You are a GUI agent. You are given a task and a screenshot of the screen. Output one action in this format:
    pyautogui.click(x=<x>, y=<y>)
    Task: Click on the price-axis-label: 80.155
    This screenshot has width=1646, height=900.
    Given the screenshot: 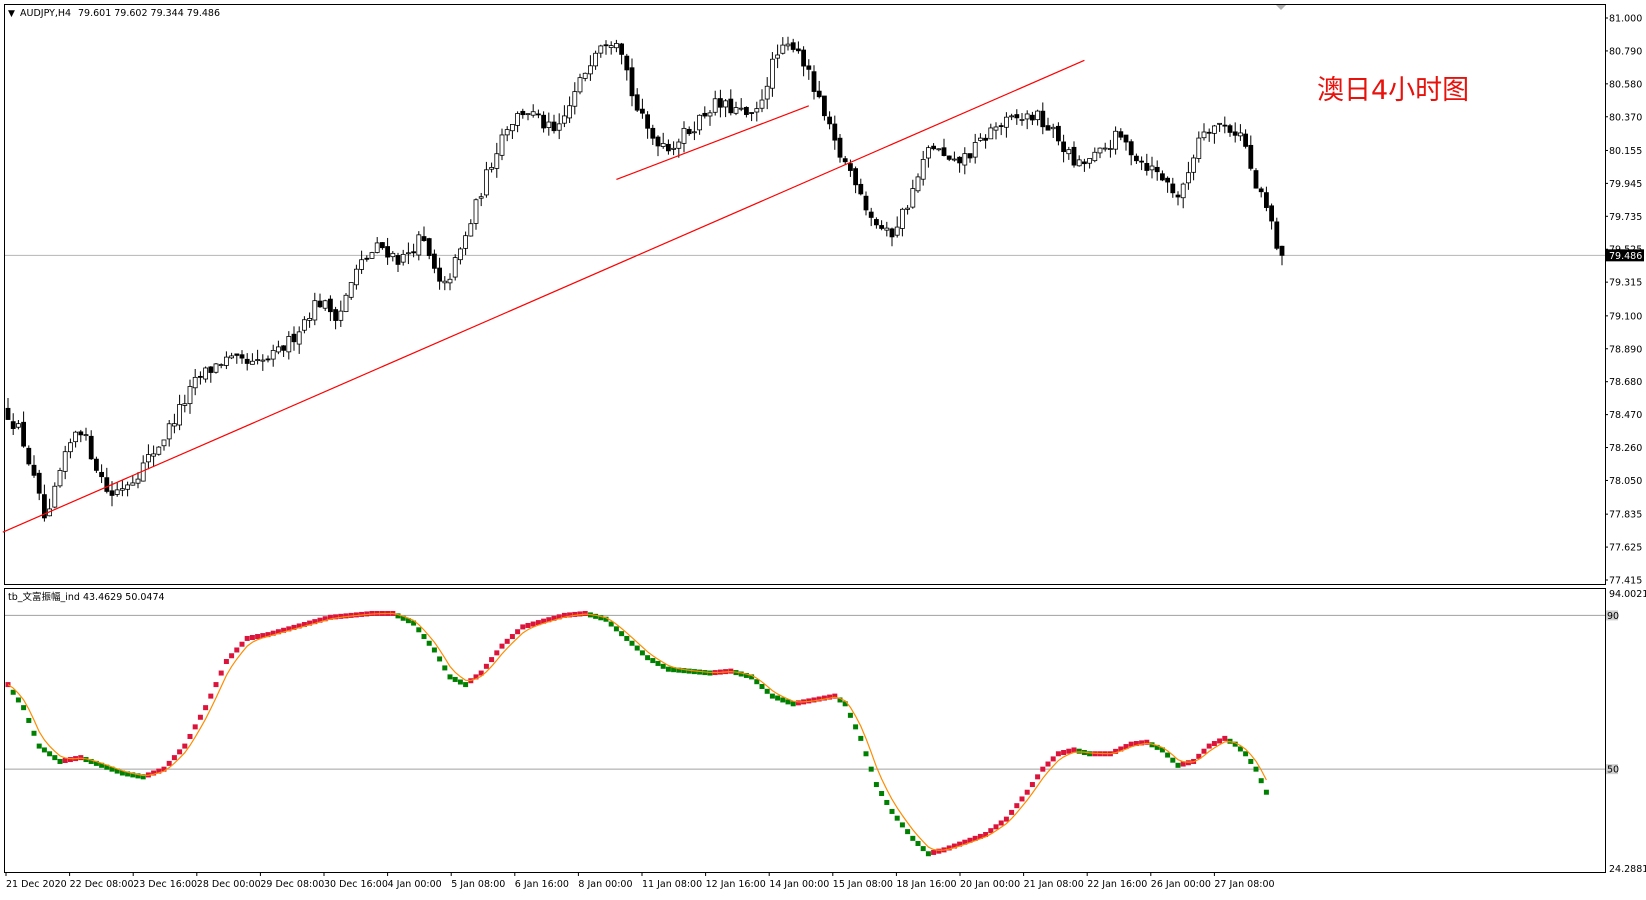 What is the action you would take?
    pyautogui.click(x=1625, y=151)
    